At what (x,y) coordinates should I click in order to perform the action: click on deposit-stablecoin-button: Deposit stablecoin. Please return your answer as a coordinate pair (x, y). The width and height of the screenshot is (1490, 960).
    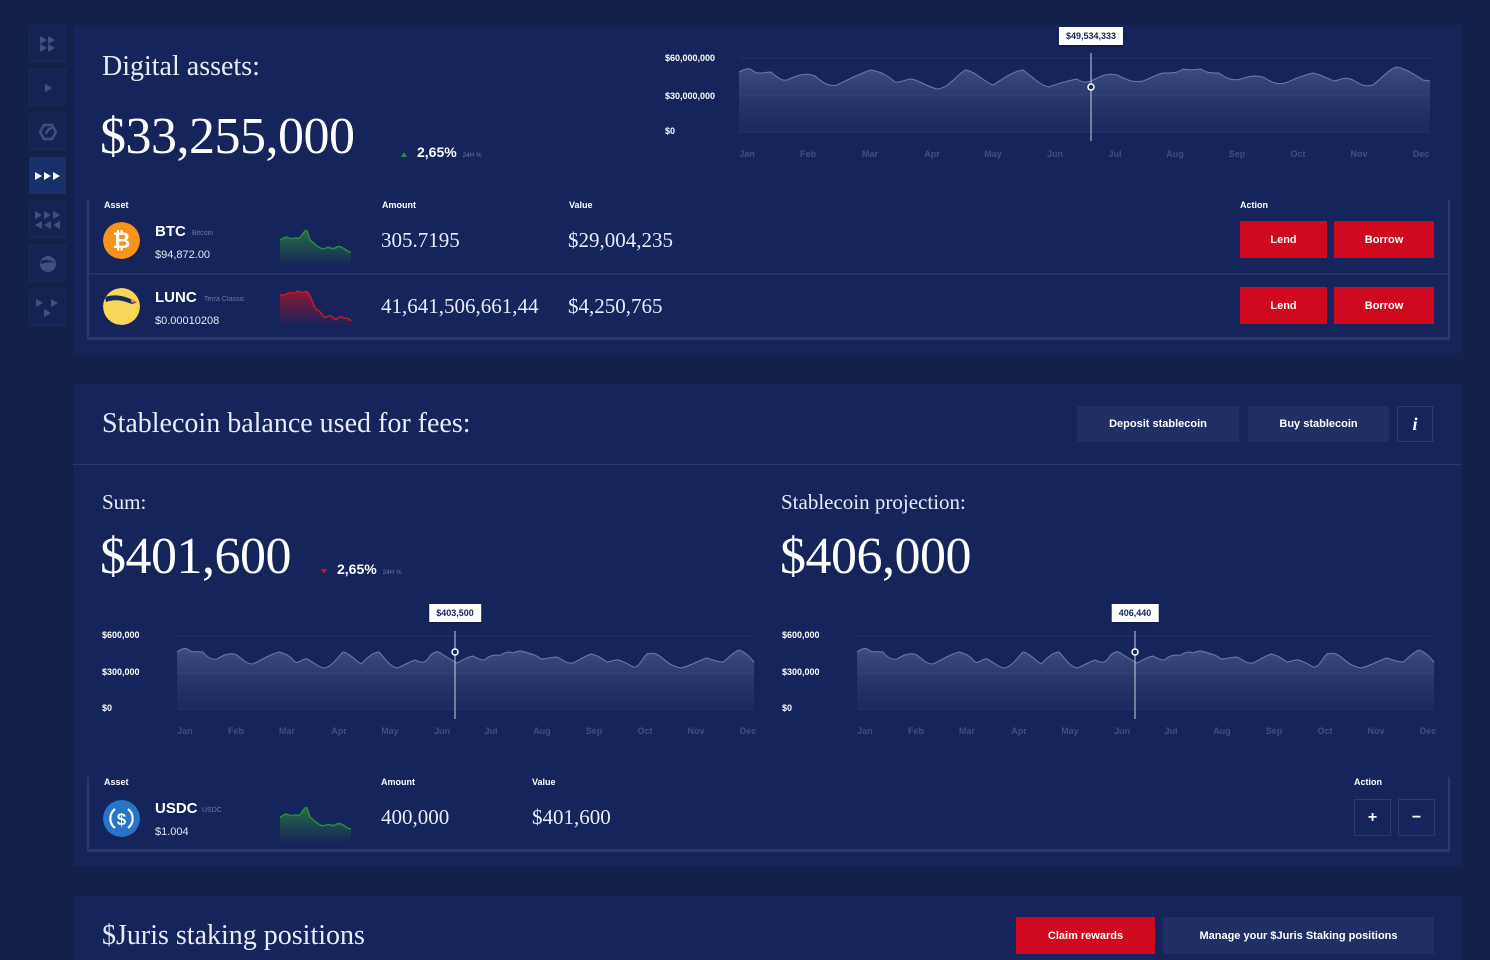
    Looking at the image, I should click on (1158, 424).